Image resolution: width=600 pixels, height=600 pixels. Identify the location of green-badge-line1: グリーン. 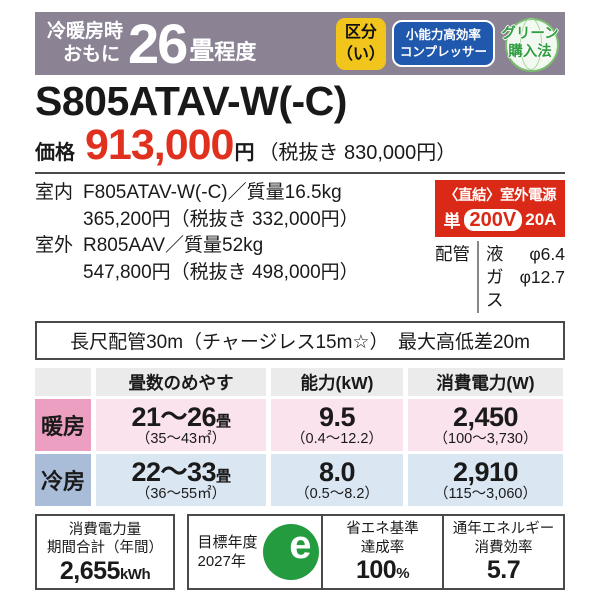
(530, 34).